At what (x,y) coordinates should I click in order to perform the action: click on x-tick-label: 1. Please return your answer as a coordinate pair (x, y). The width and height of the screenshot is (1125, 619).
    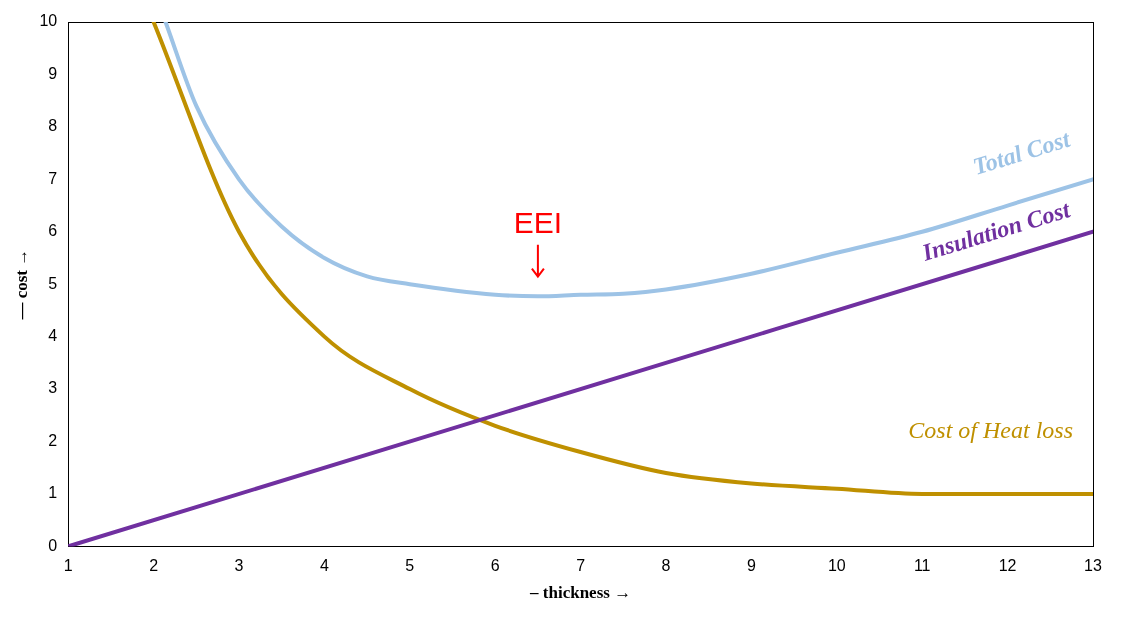
    Looking at the image, I should click on (68, 566).